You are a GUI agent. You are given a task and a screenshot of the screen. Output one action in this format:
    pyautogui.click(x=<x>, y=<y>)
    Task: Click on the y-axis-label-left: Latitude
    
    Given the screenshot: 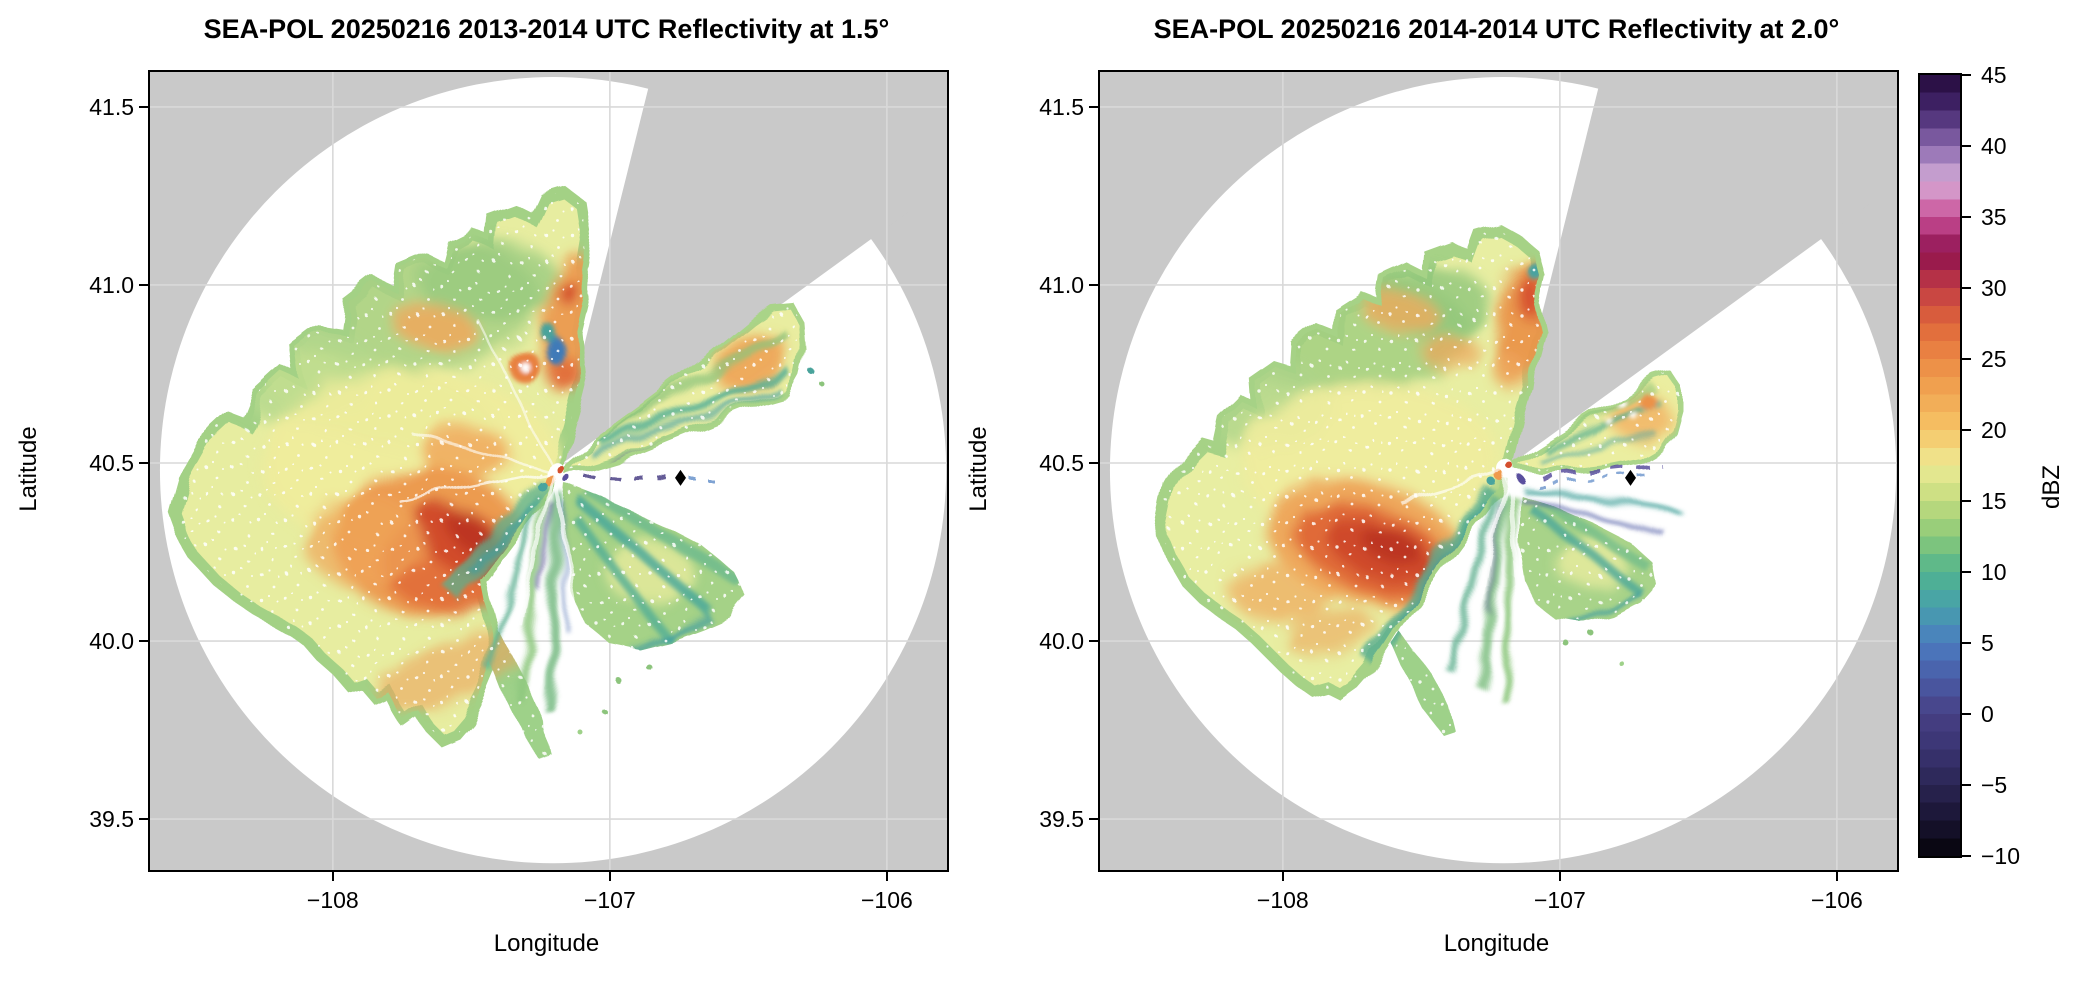 What is the action you would take?
    pyautogui.click(x=28, y=469)
    